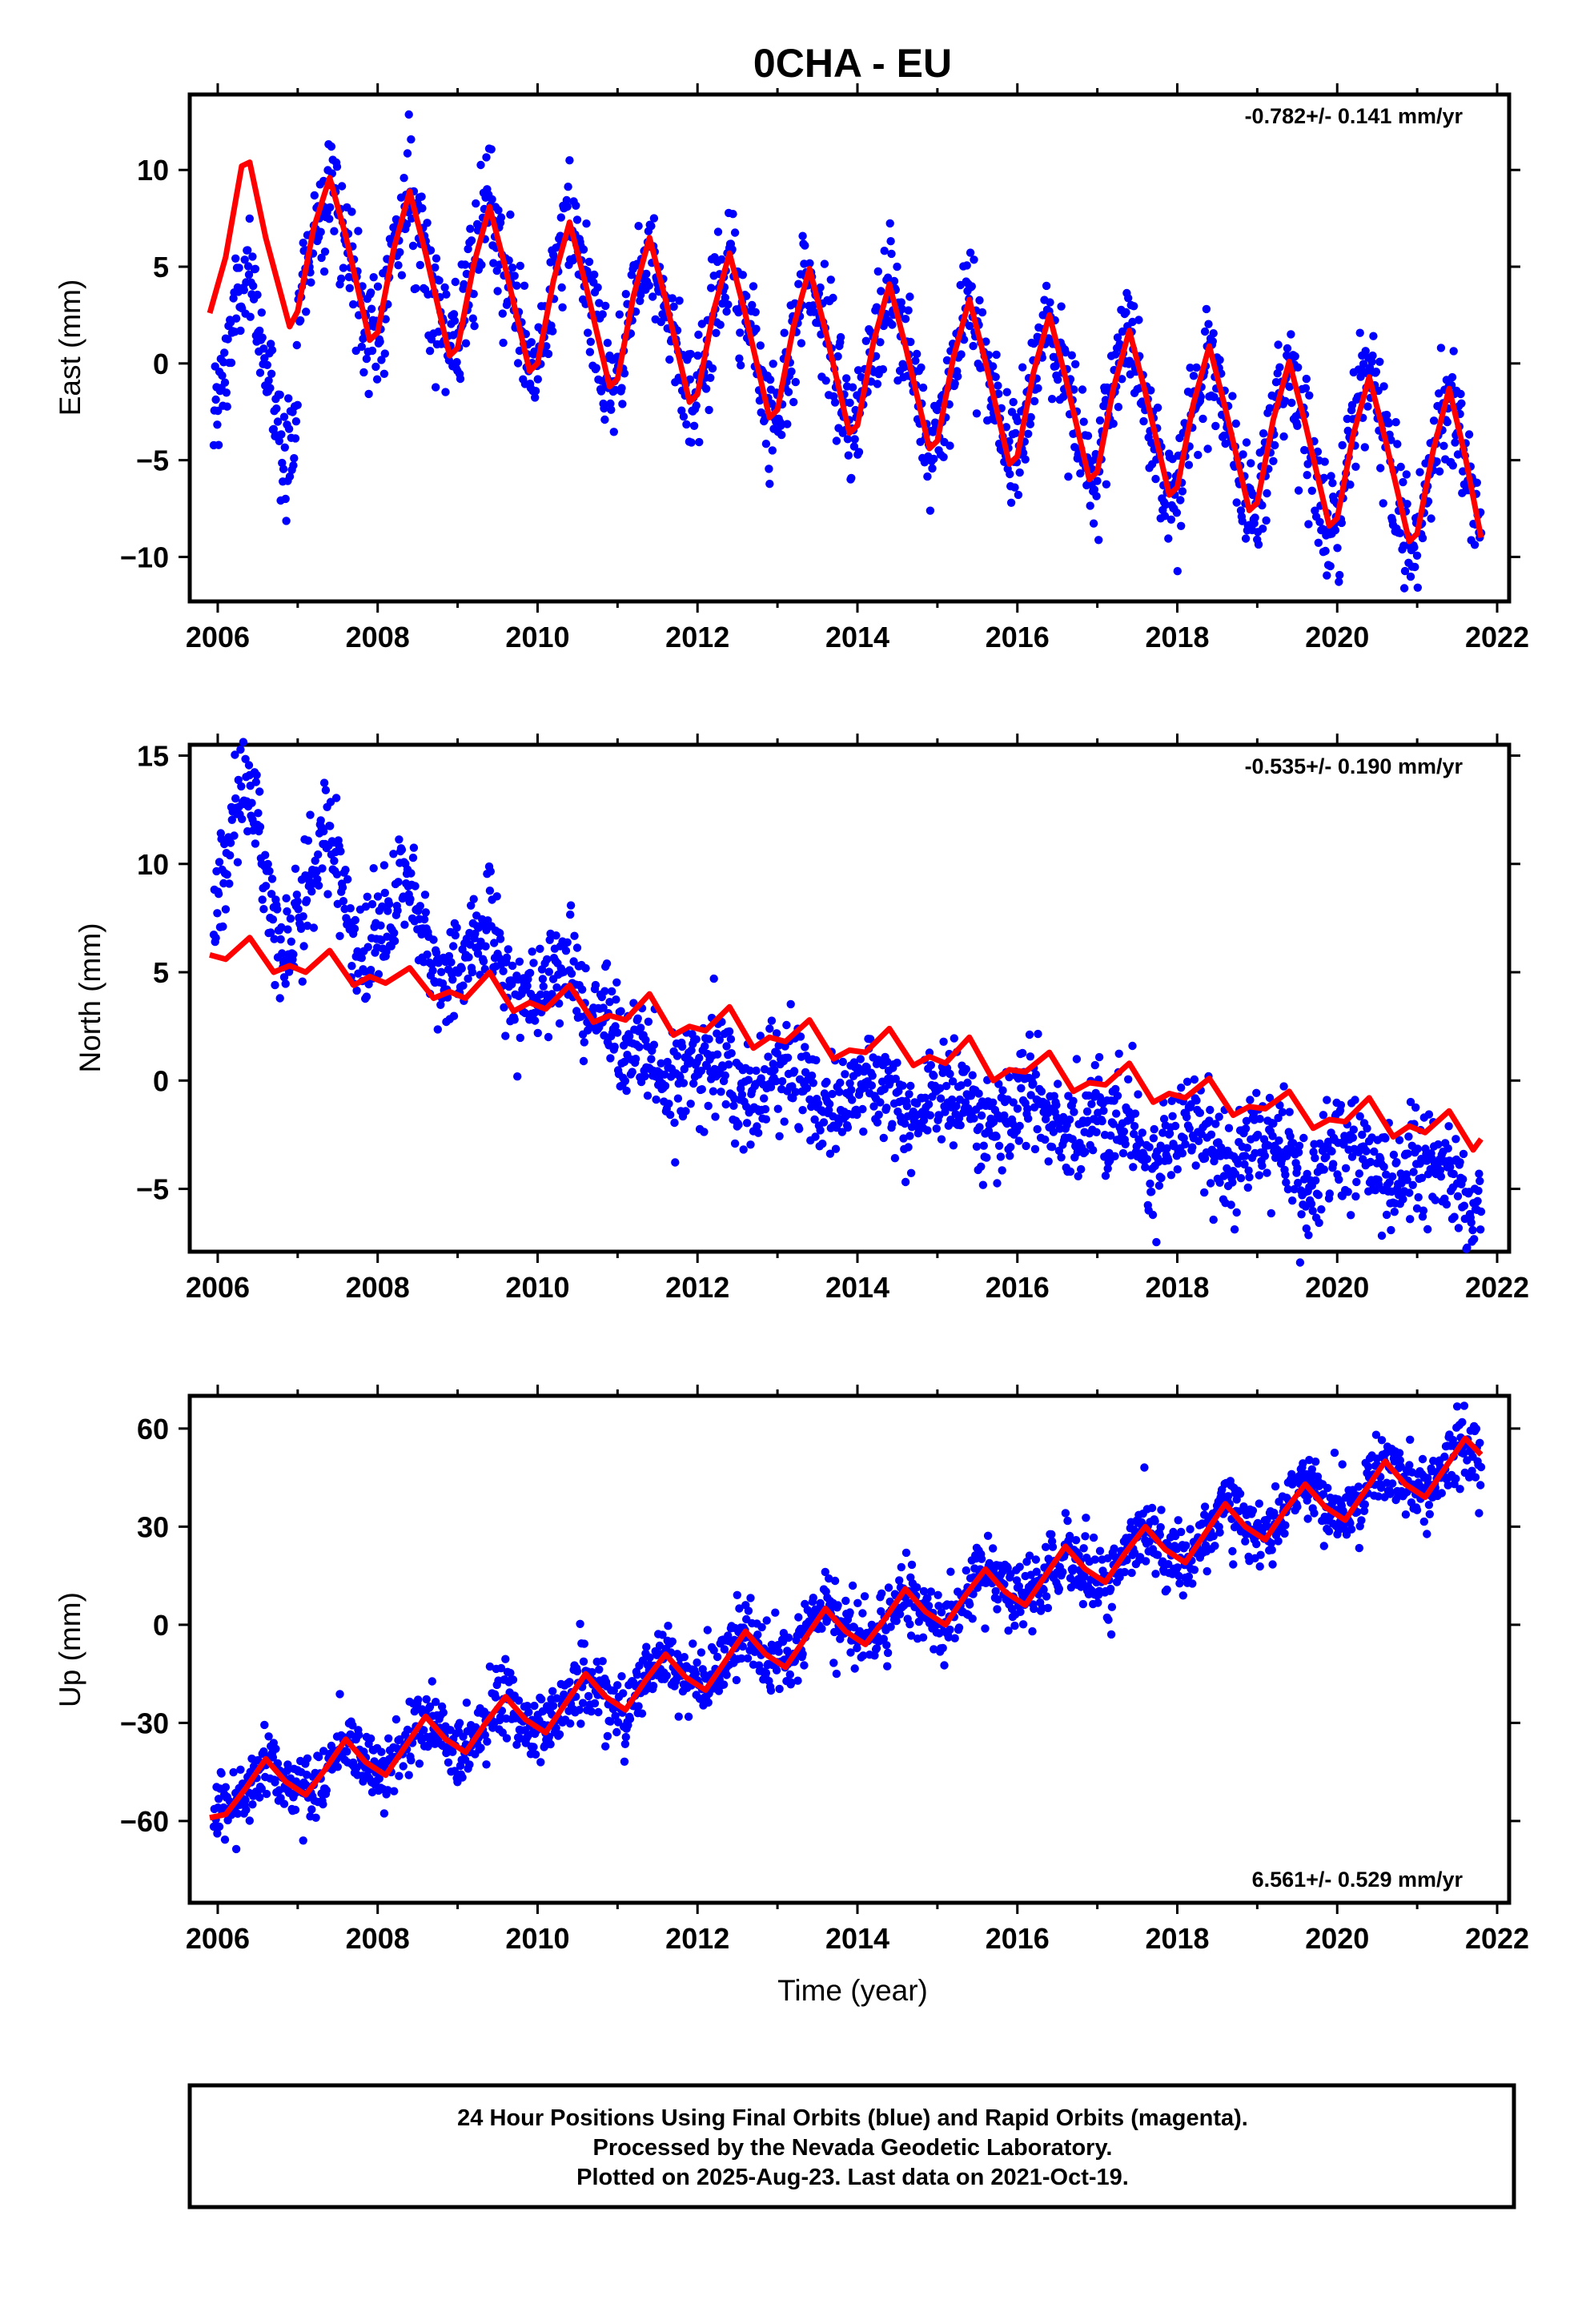 The height and width of the screenshot is (2324, 1594). What do you see at coordinates (378, 637) in the screenshot?
I see `x-tick-label: 2008` at bounding box center [378, 637].